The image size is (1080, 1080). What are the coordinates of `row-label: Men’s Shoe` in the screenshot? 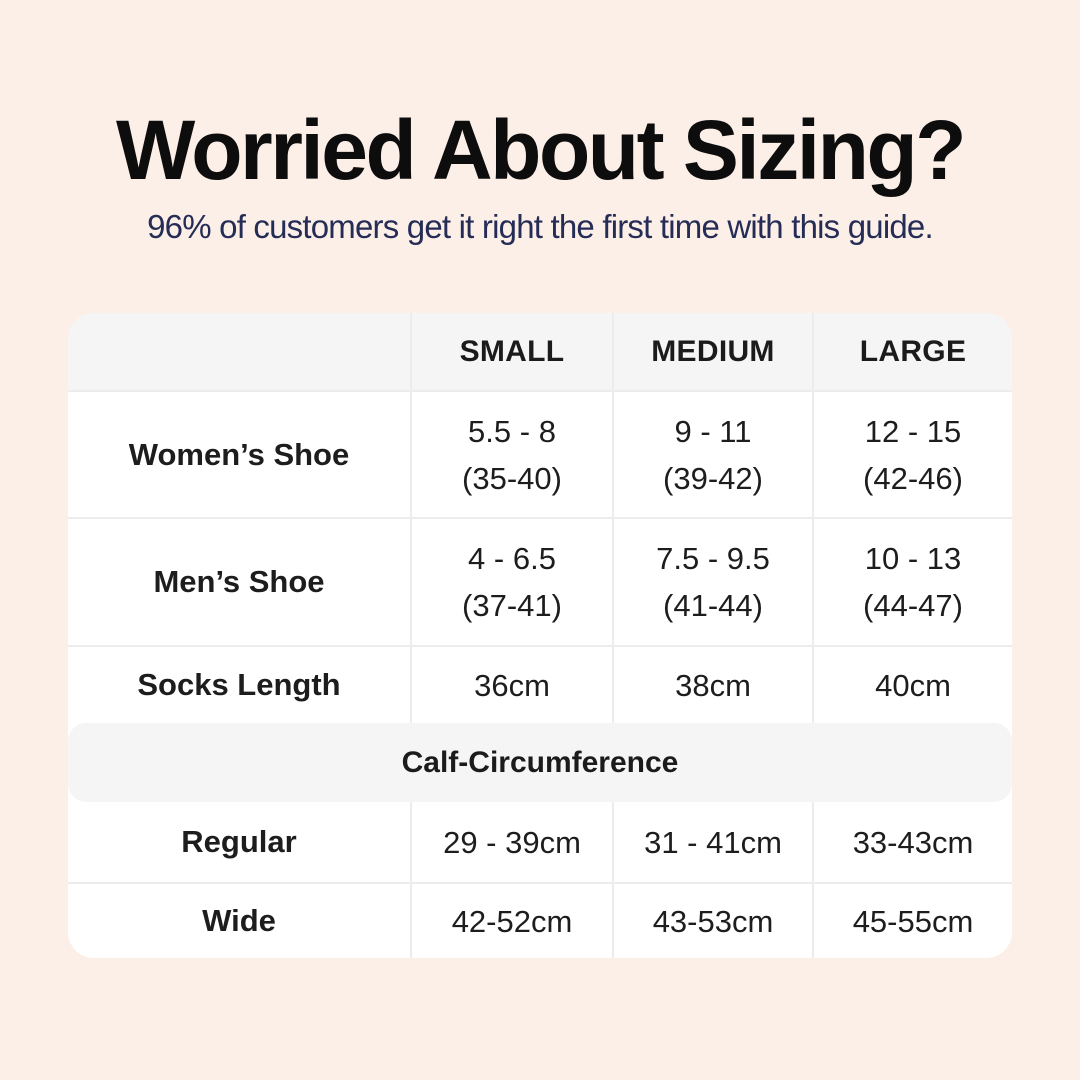 It's located at (239, 581).